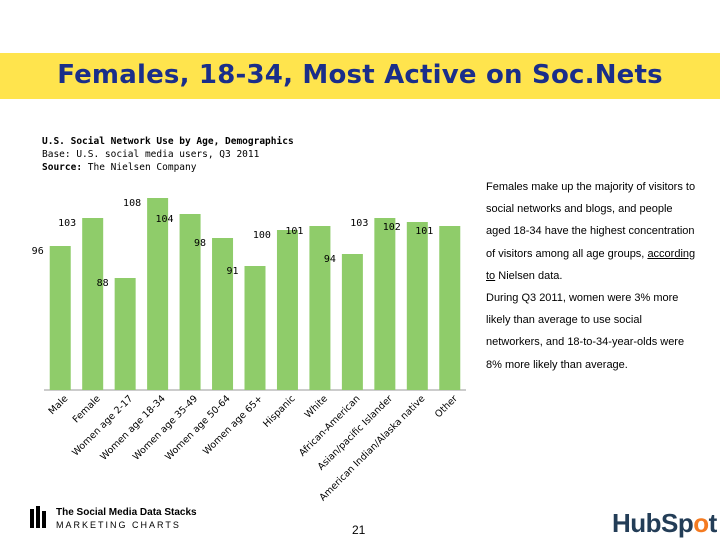  Describe the element at coordinates (653, 523) in the screenshot. I see `hubspot-logo-part1: HubSp` at that location.